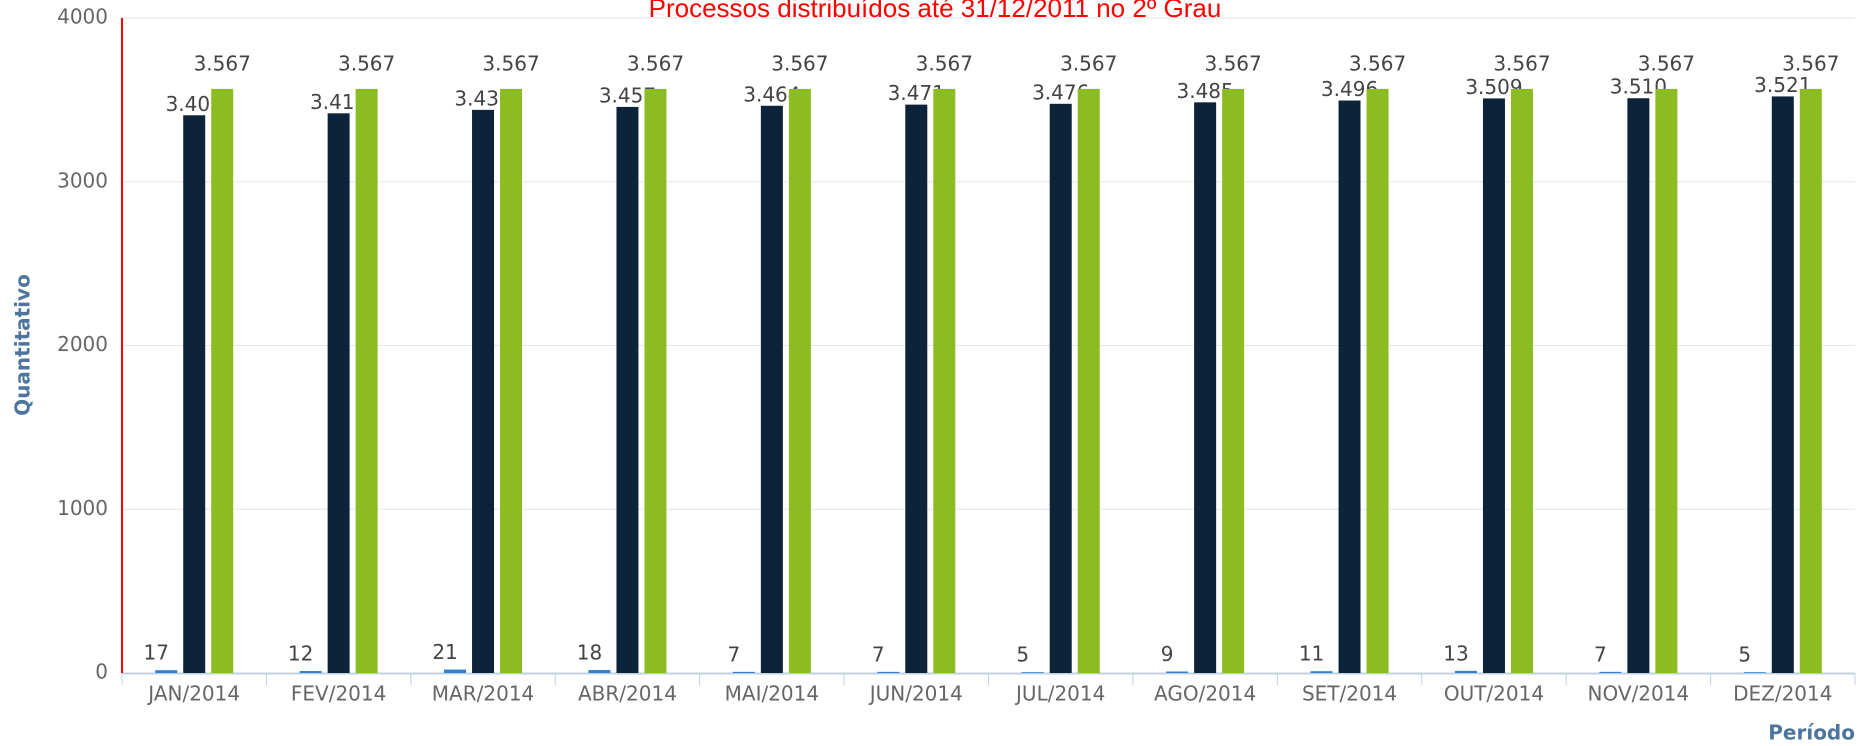  I want to click on x-tick-label: FEV/2014, so click(338, 694).